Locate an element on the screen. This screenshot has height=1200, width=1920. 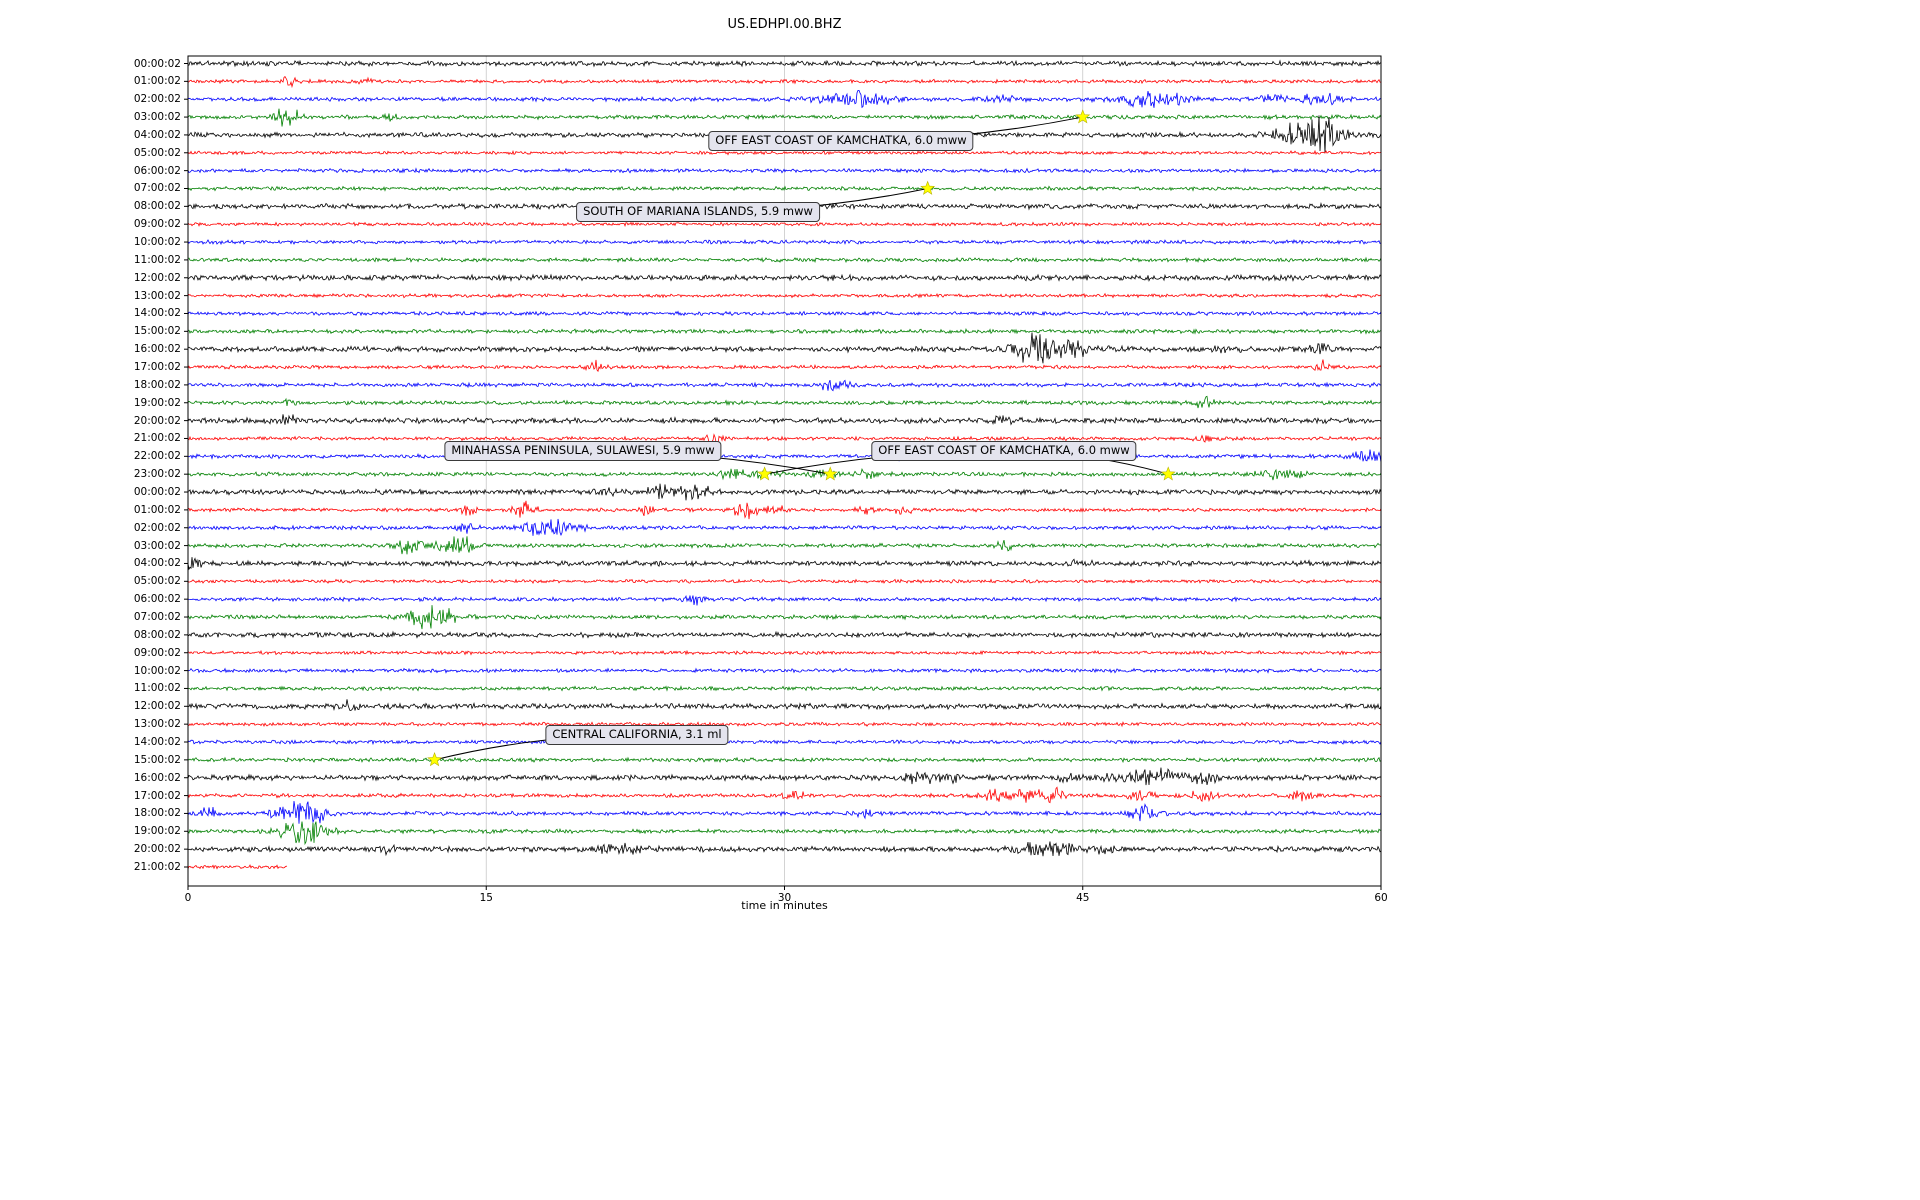
event-annotation-1: SOUTH OF MARIANA ISLANDS, 5.9 mww is located at coordinates (698, 212).